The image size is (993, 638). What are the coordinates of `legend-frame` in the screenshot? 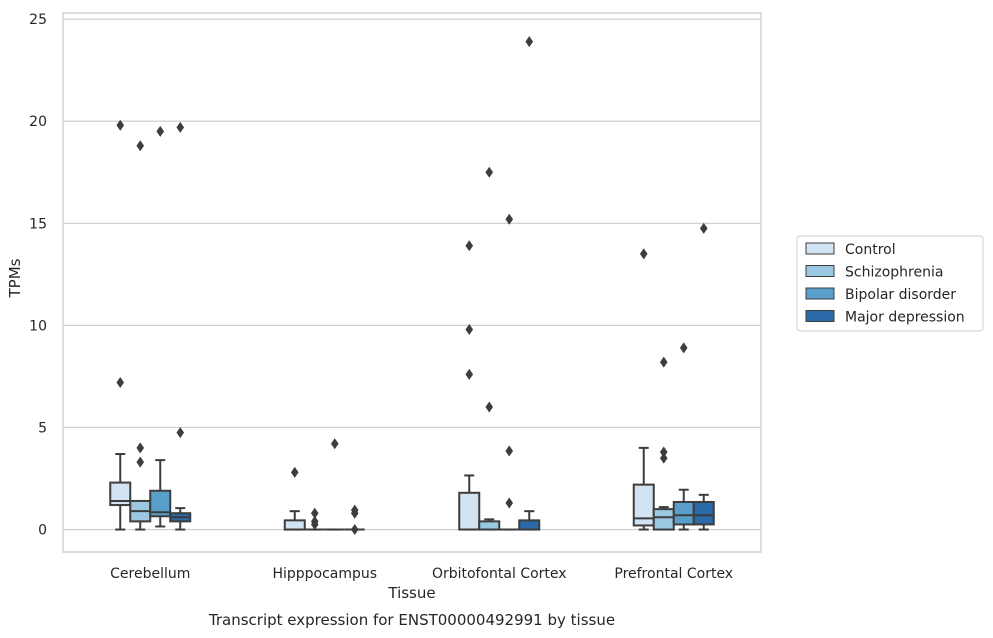 It's located at (890, 283).